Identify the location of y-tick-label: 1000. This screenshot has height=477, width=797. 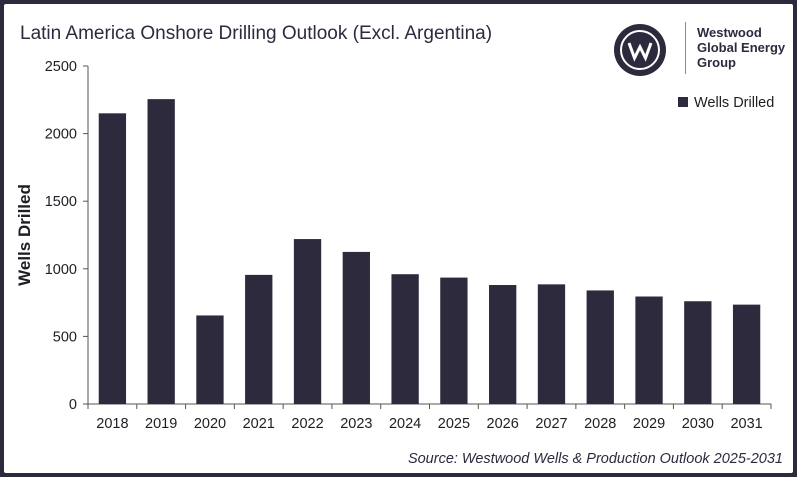
(61, 270).